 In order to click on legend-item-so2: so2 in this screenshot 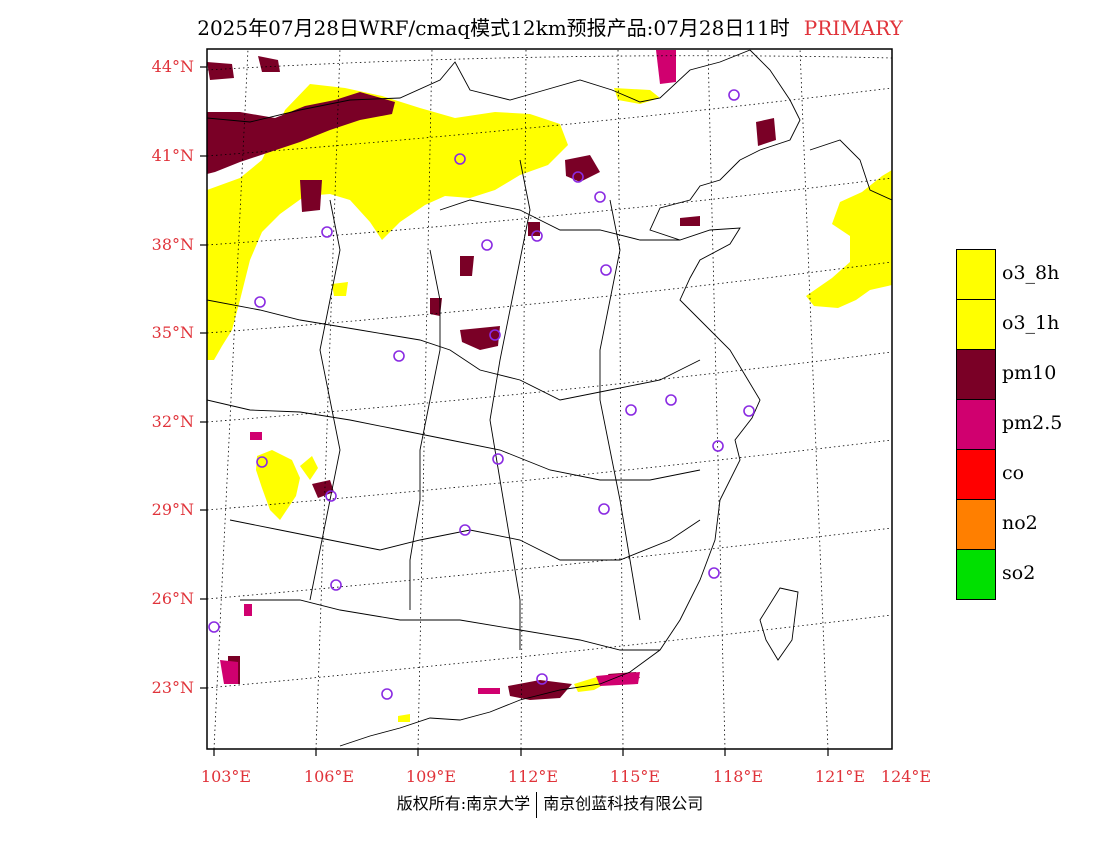, I will do `click(1023, 574)`.